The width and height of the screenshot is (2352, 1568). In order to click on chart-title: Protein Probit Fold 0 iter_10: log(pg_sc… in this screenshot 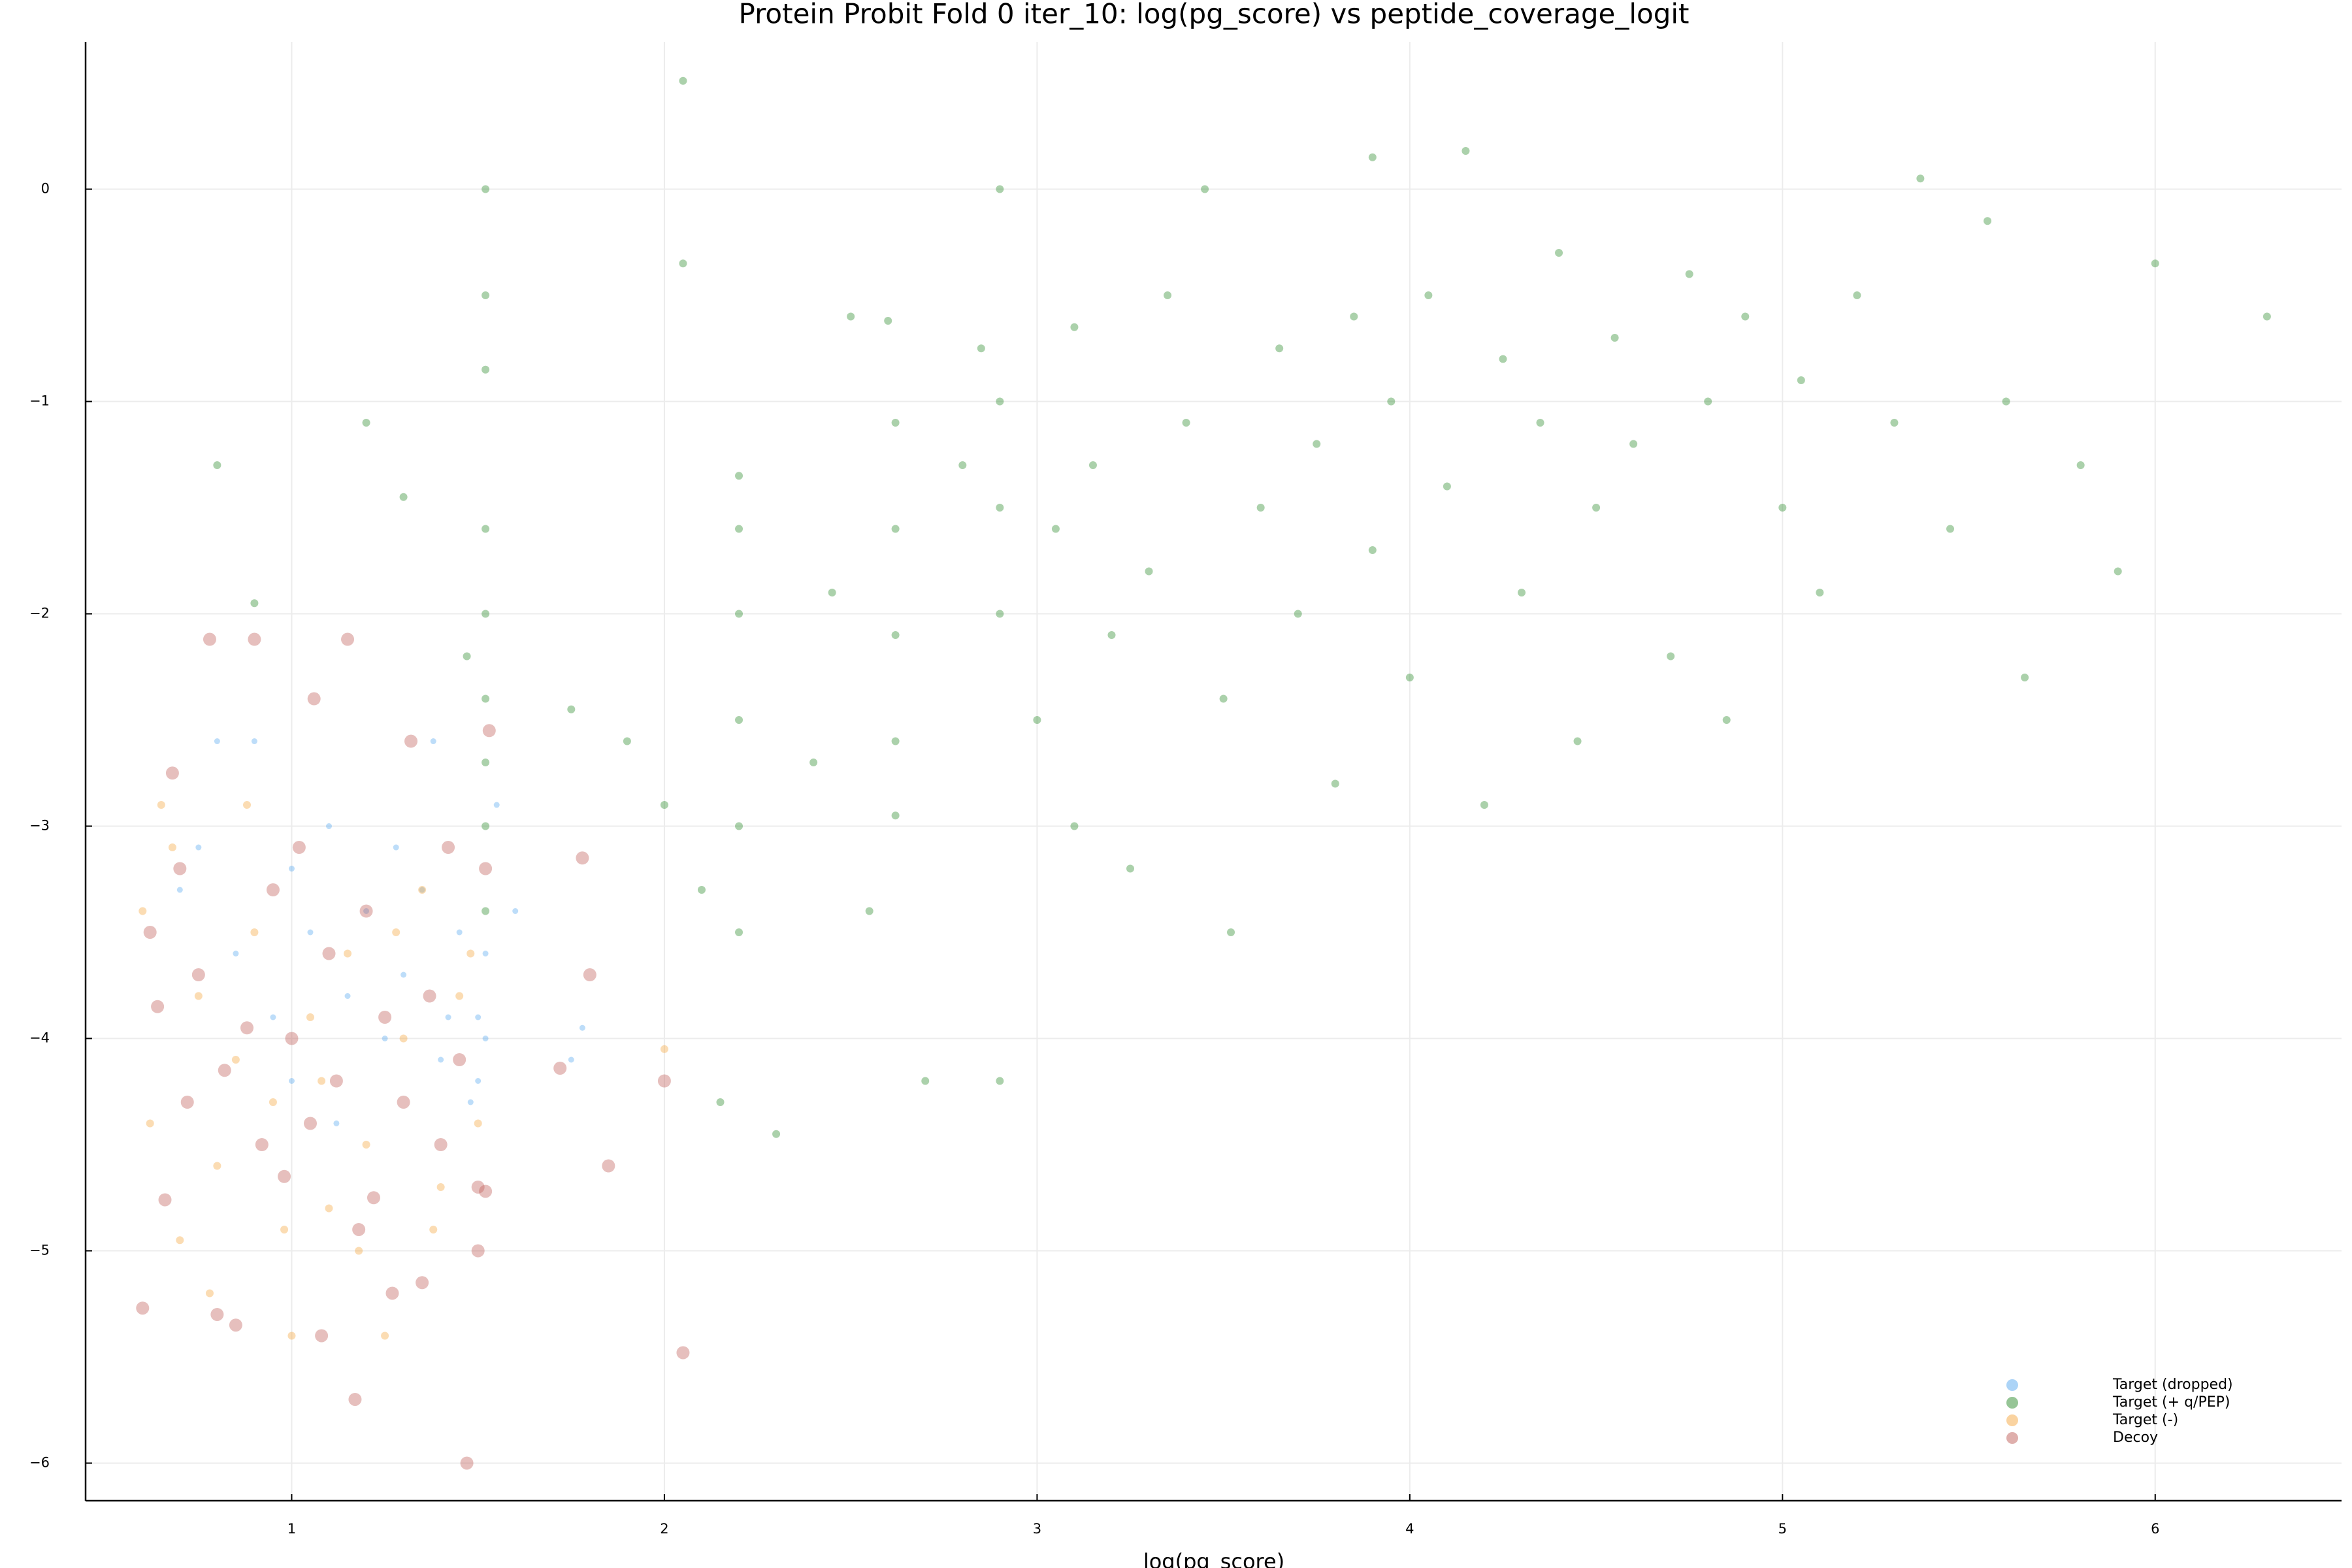, I will do `click(1213, 15)`.